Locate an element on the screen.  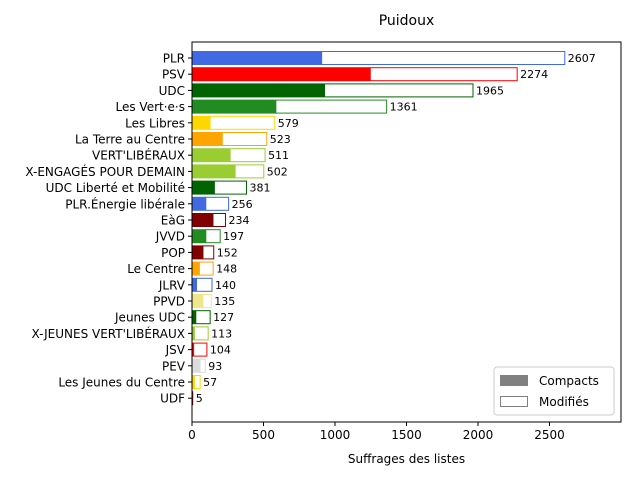
value-label: 148 is located at coordinates (226, 269).